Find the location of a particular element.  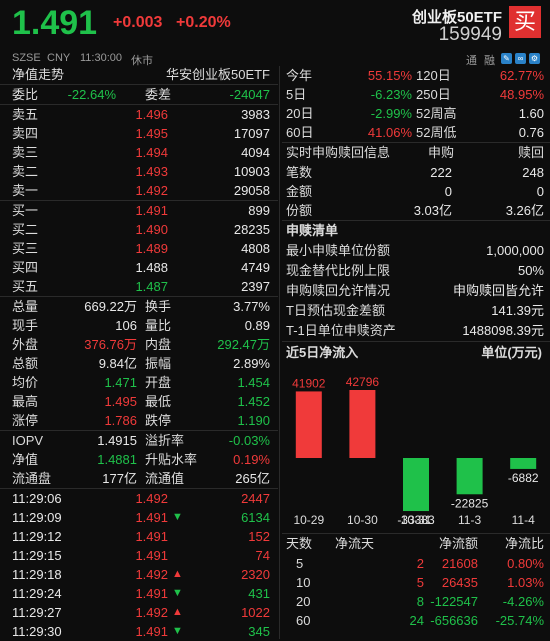

trade-stat-value: 1.454 is located at coordinates (253, 382).